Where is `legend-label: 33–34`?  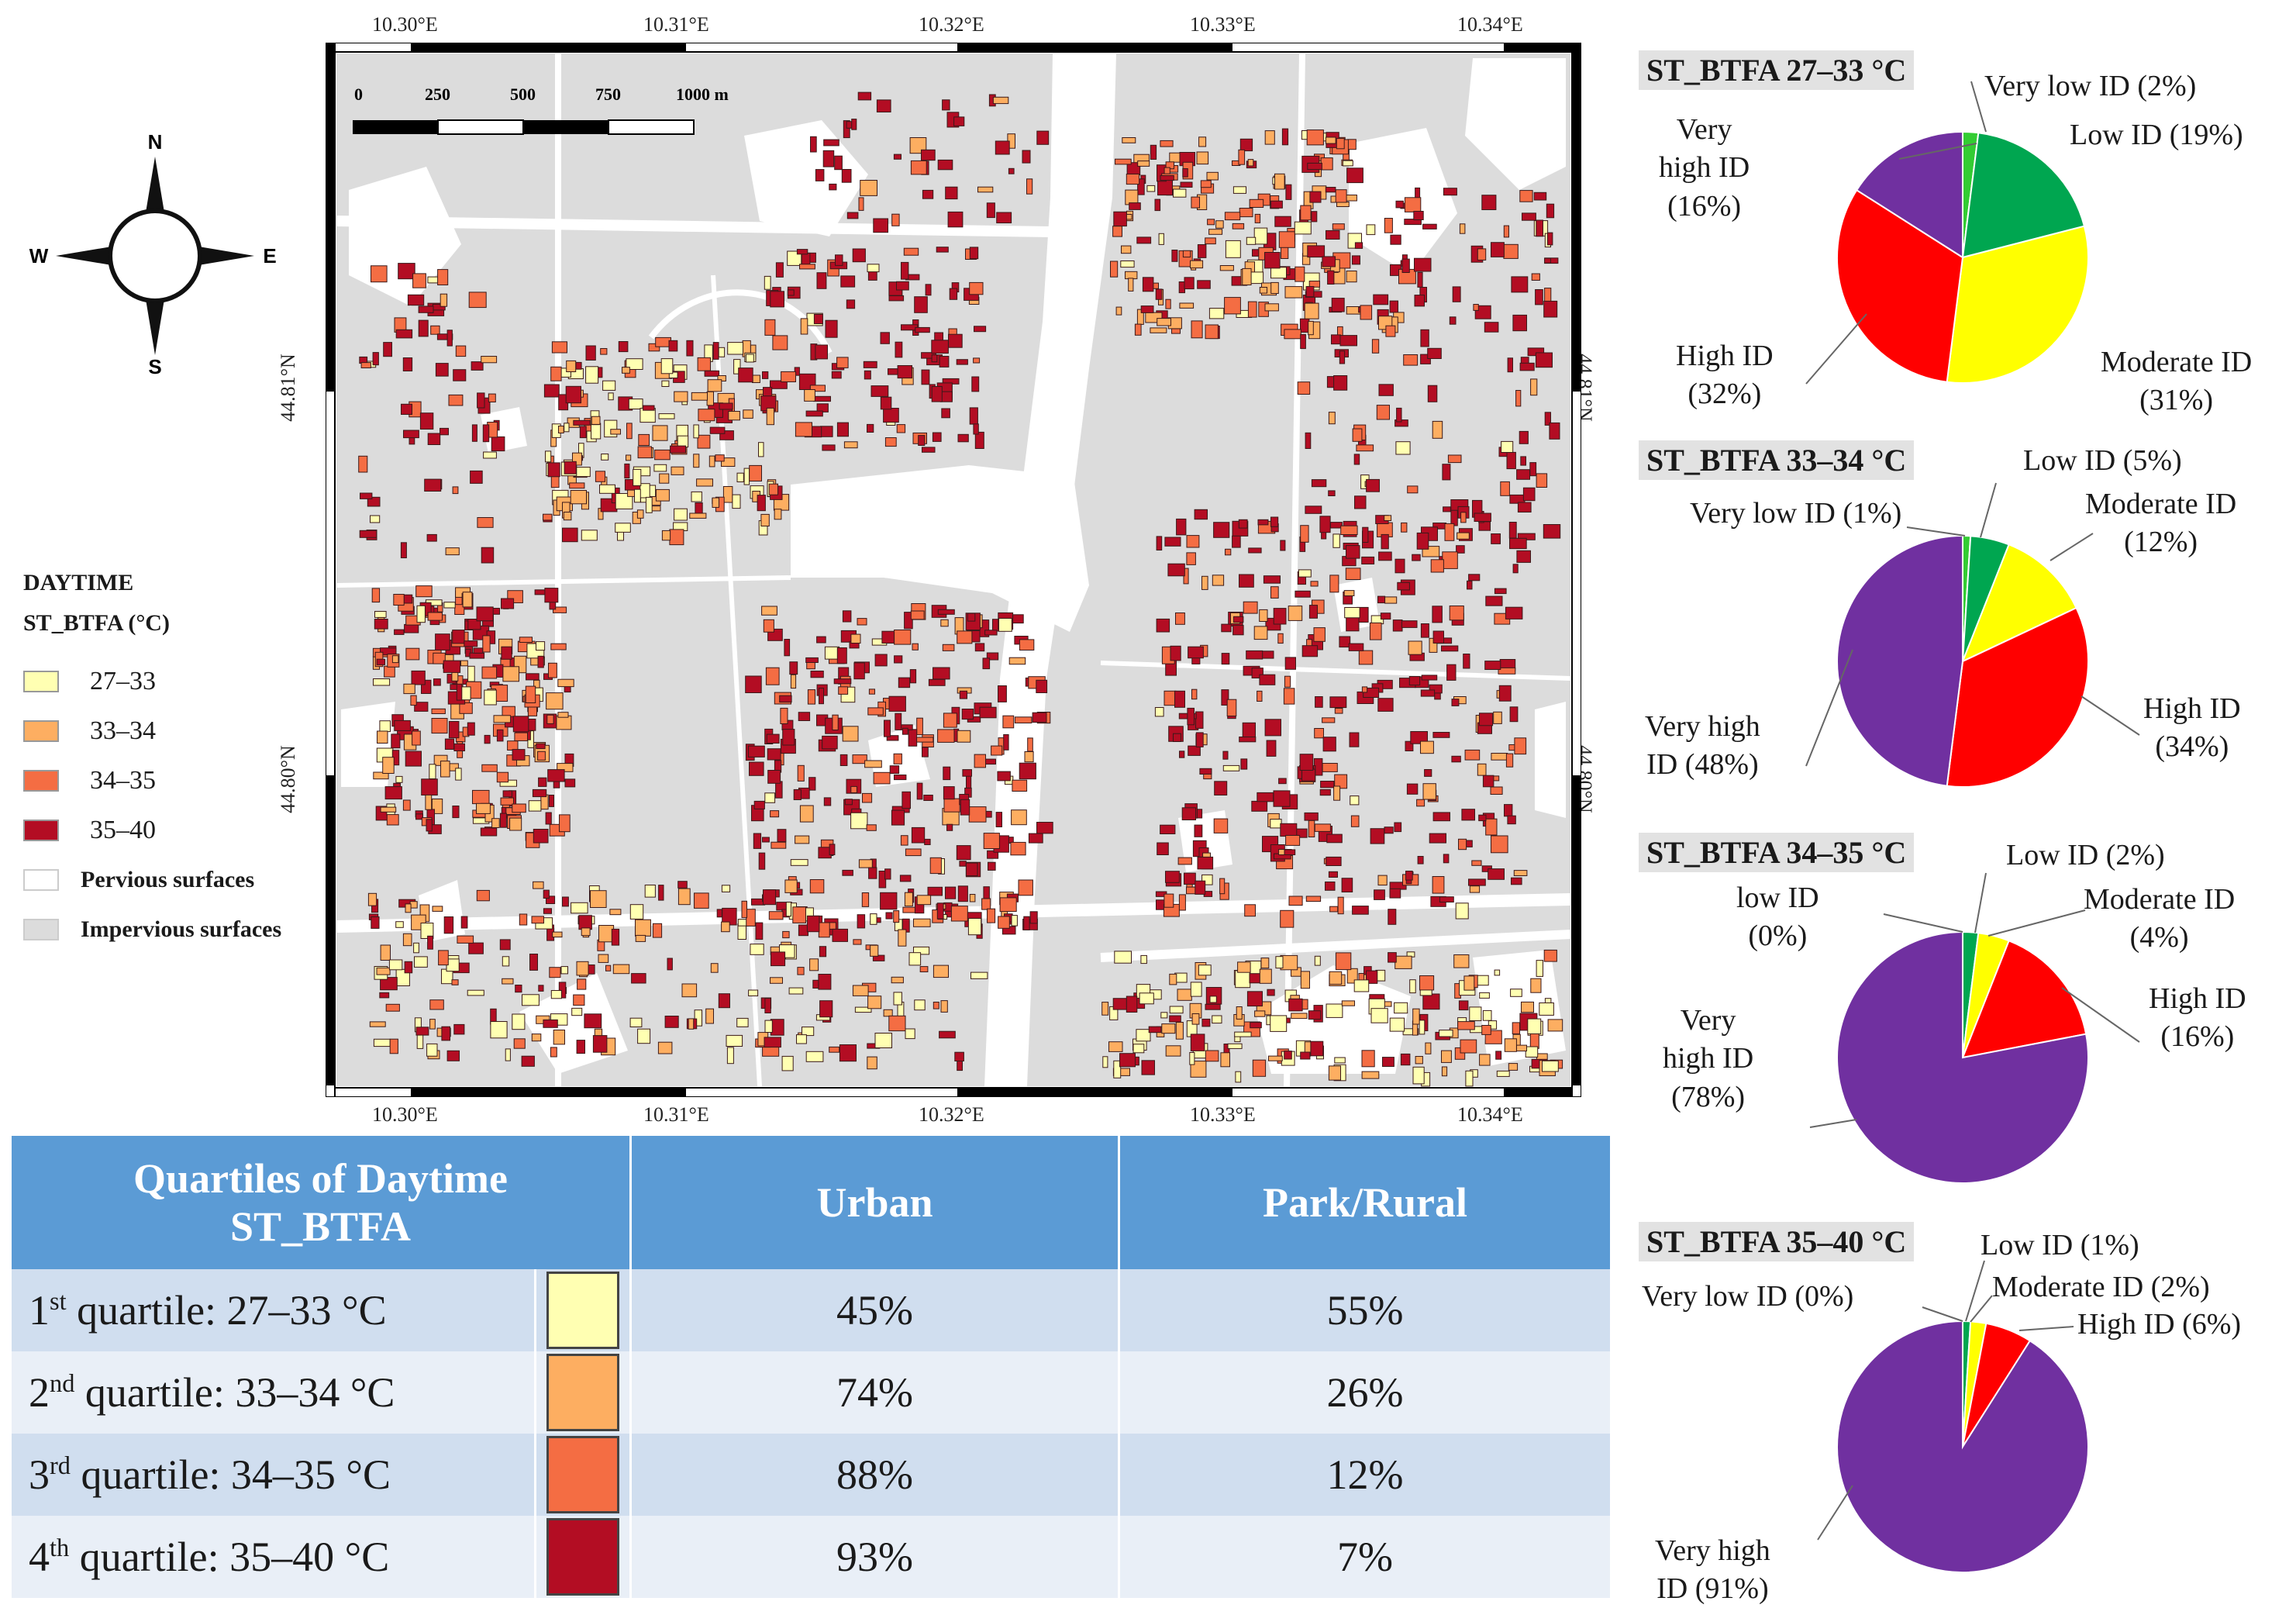 legend-label: 33–34 is located at coordinates (123, 731).